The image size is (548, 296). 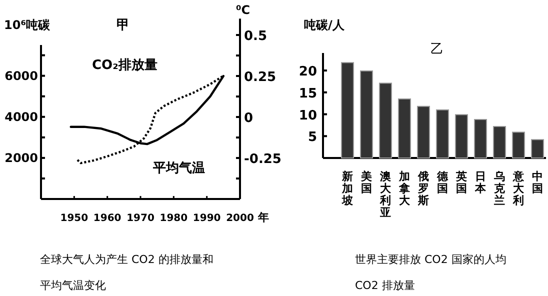 I want to click on x-tick-label: 新加坡, so click(x=347, y=188).